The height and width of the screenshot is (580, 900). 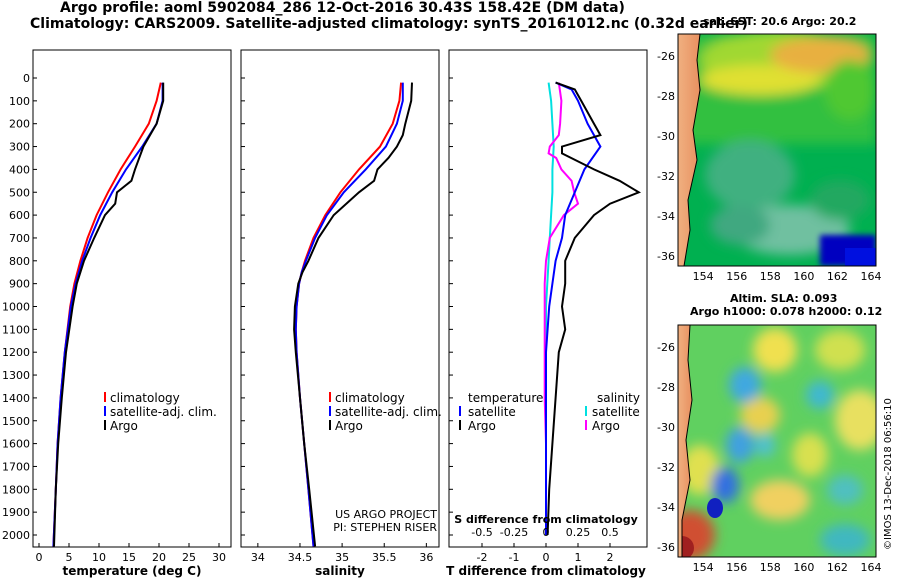 I want to click on depth-tick-label: 600, so click(x=19, y=215).